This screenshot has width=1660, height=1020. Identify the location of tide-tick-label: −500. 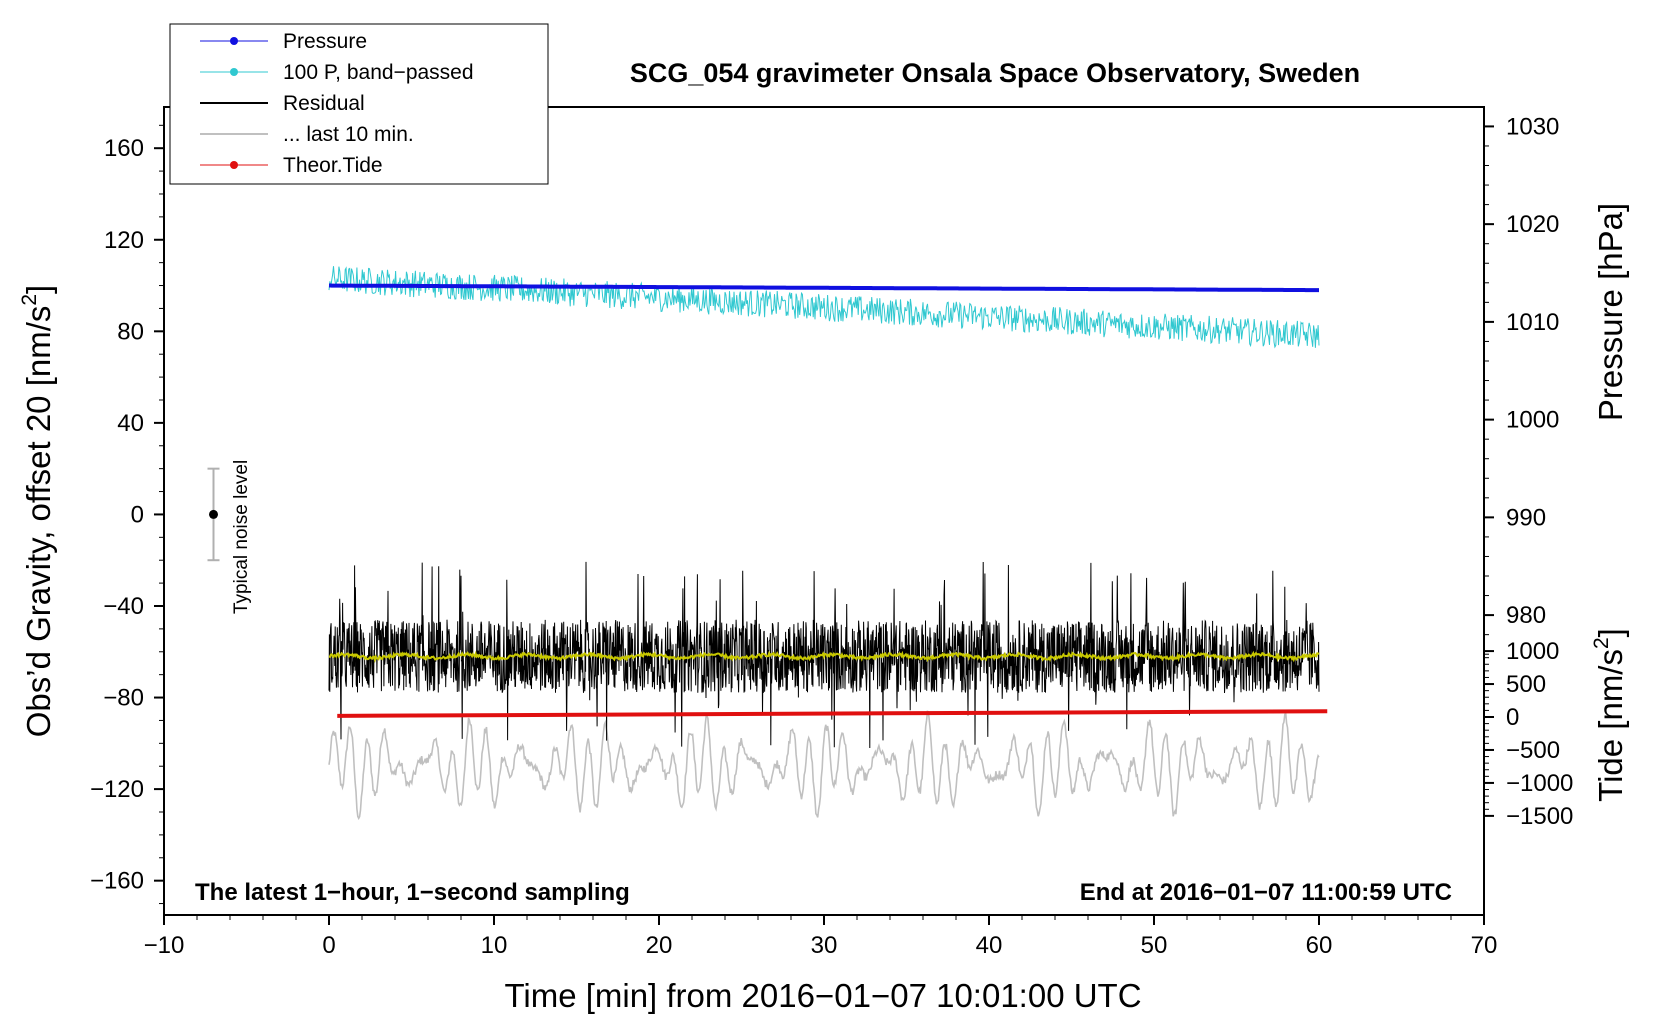
(1533, 750).